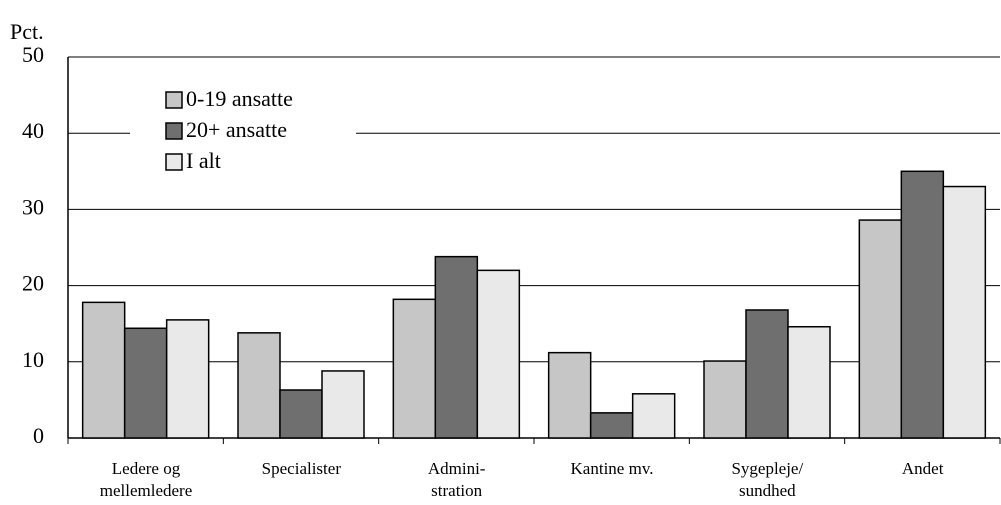 The height and width of the screenshot is (505, 1001). What do you see at coordinates (922, 468) in the screenshot?
I see `x-tick-label: Andet` at bounding box center [922, 468].